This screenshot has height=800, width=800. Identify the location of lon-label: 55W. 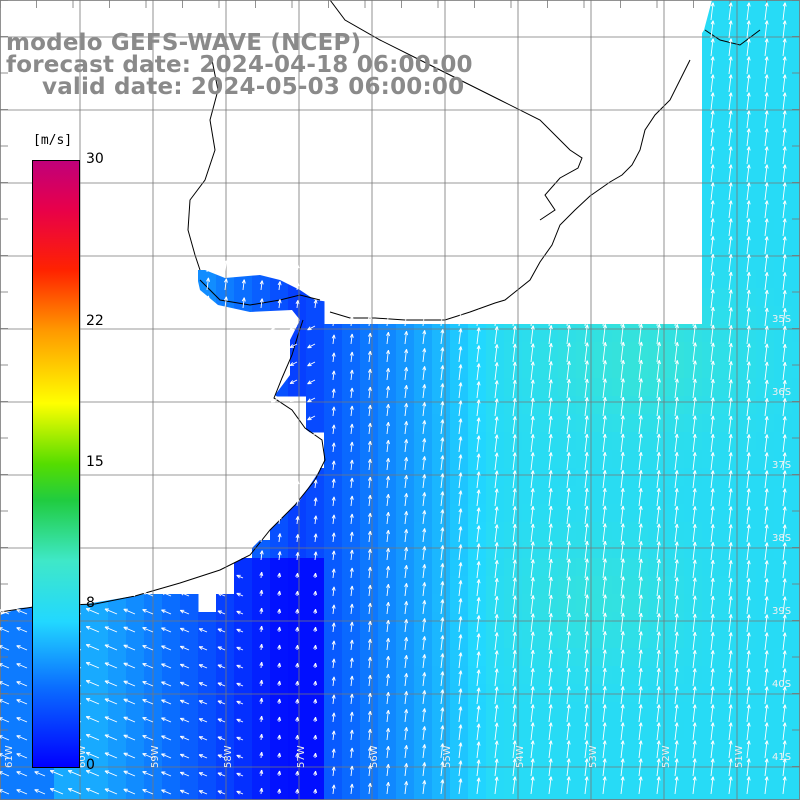
(447, 756).